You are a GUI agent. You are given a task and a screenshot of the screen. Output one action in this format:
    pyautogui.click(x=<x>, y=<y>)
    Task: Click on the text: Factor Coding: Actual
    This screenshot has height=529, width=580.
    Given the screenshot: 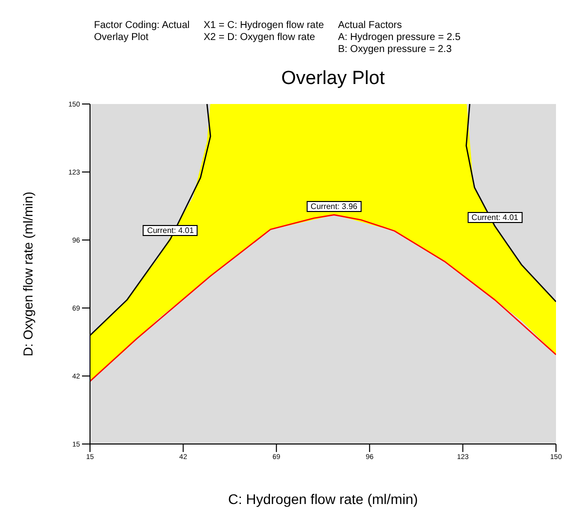 What is the action you would take?
    pyautogui.click(x=142, y=26)
    